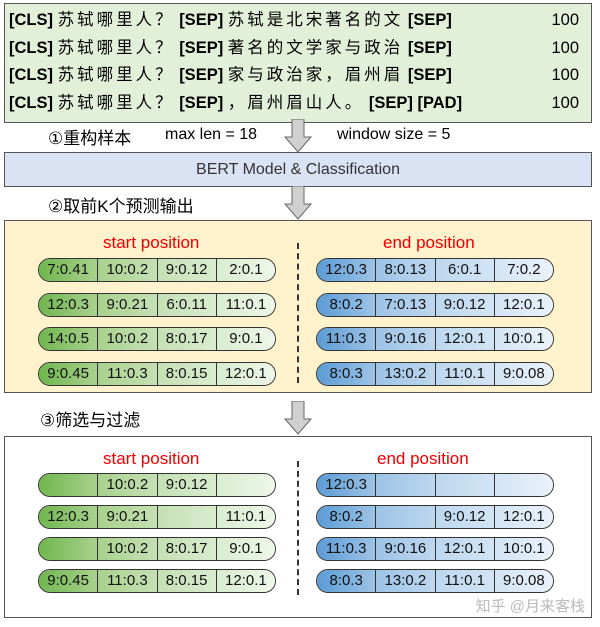  What do you see at coordinates (394, 134) in the screenshot?
I see `window-size-label: window size = 5` at bounding box center [394, 134].